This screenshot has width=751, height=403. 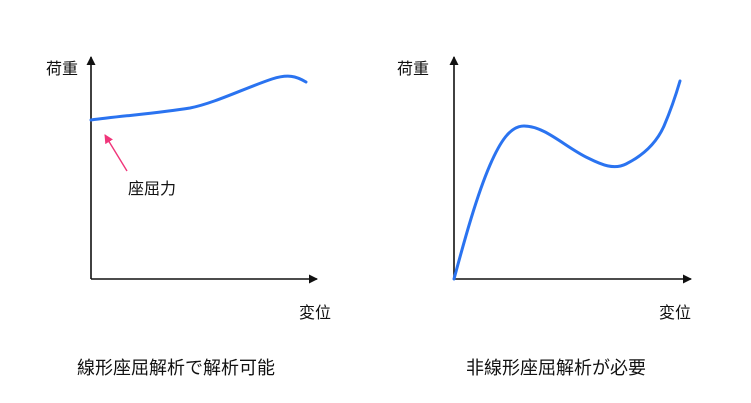 What do you see at coordinates (152, 188) in the screenshot?
I see `buckling-load-label: 座屈力` at bounding box center [152, 188].